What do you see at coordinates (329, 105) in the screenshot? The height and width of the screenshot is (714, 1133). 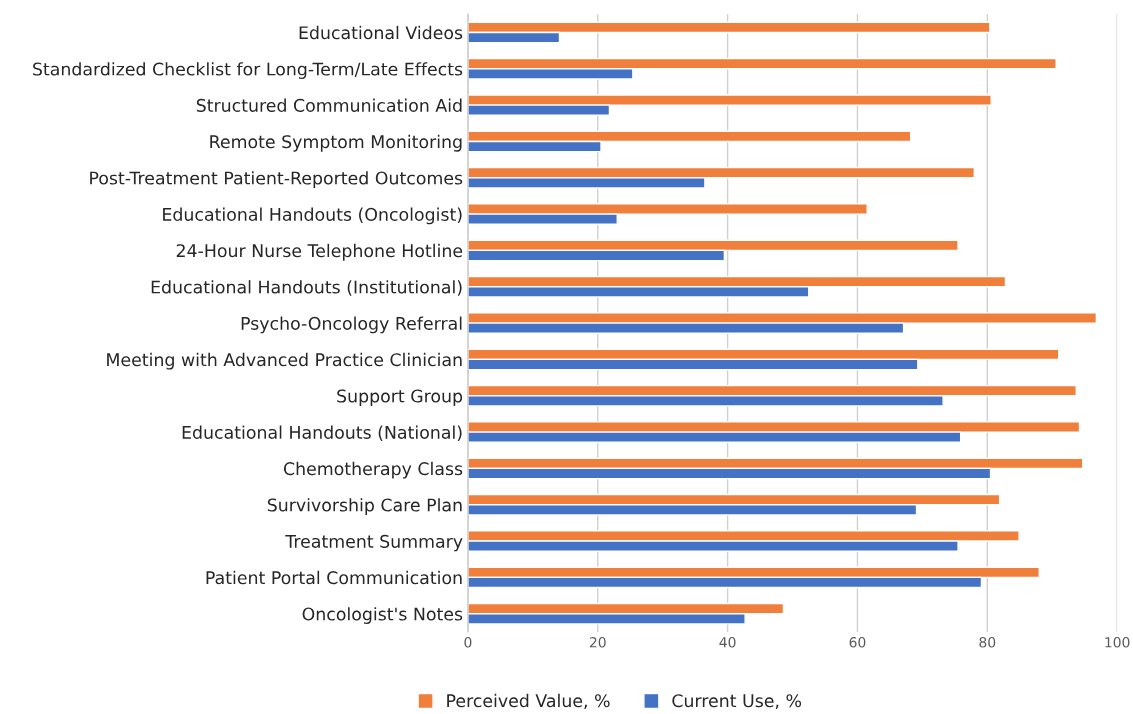 I see `y-tick-label: Structured Communication Aid` at bounding box center [329, 105].